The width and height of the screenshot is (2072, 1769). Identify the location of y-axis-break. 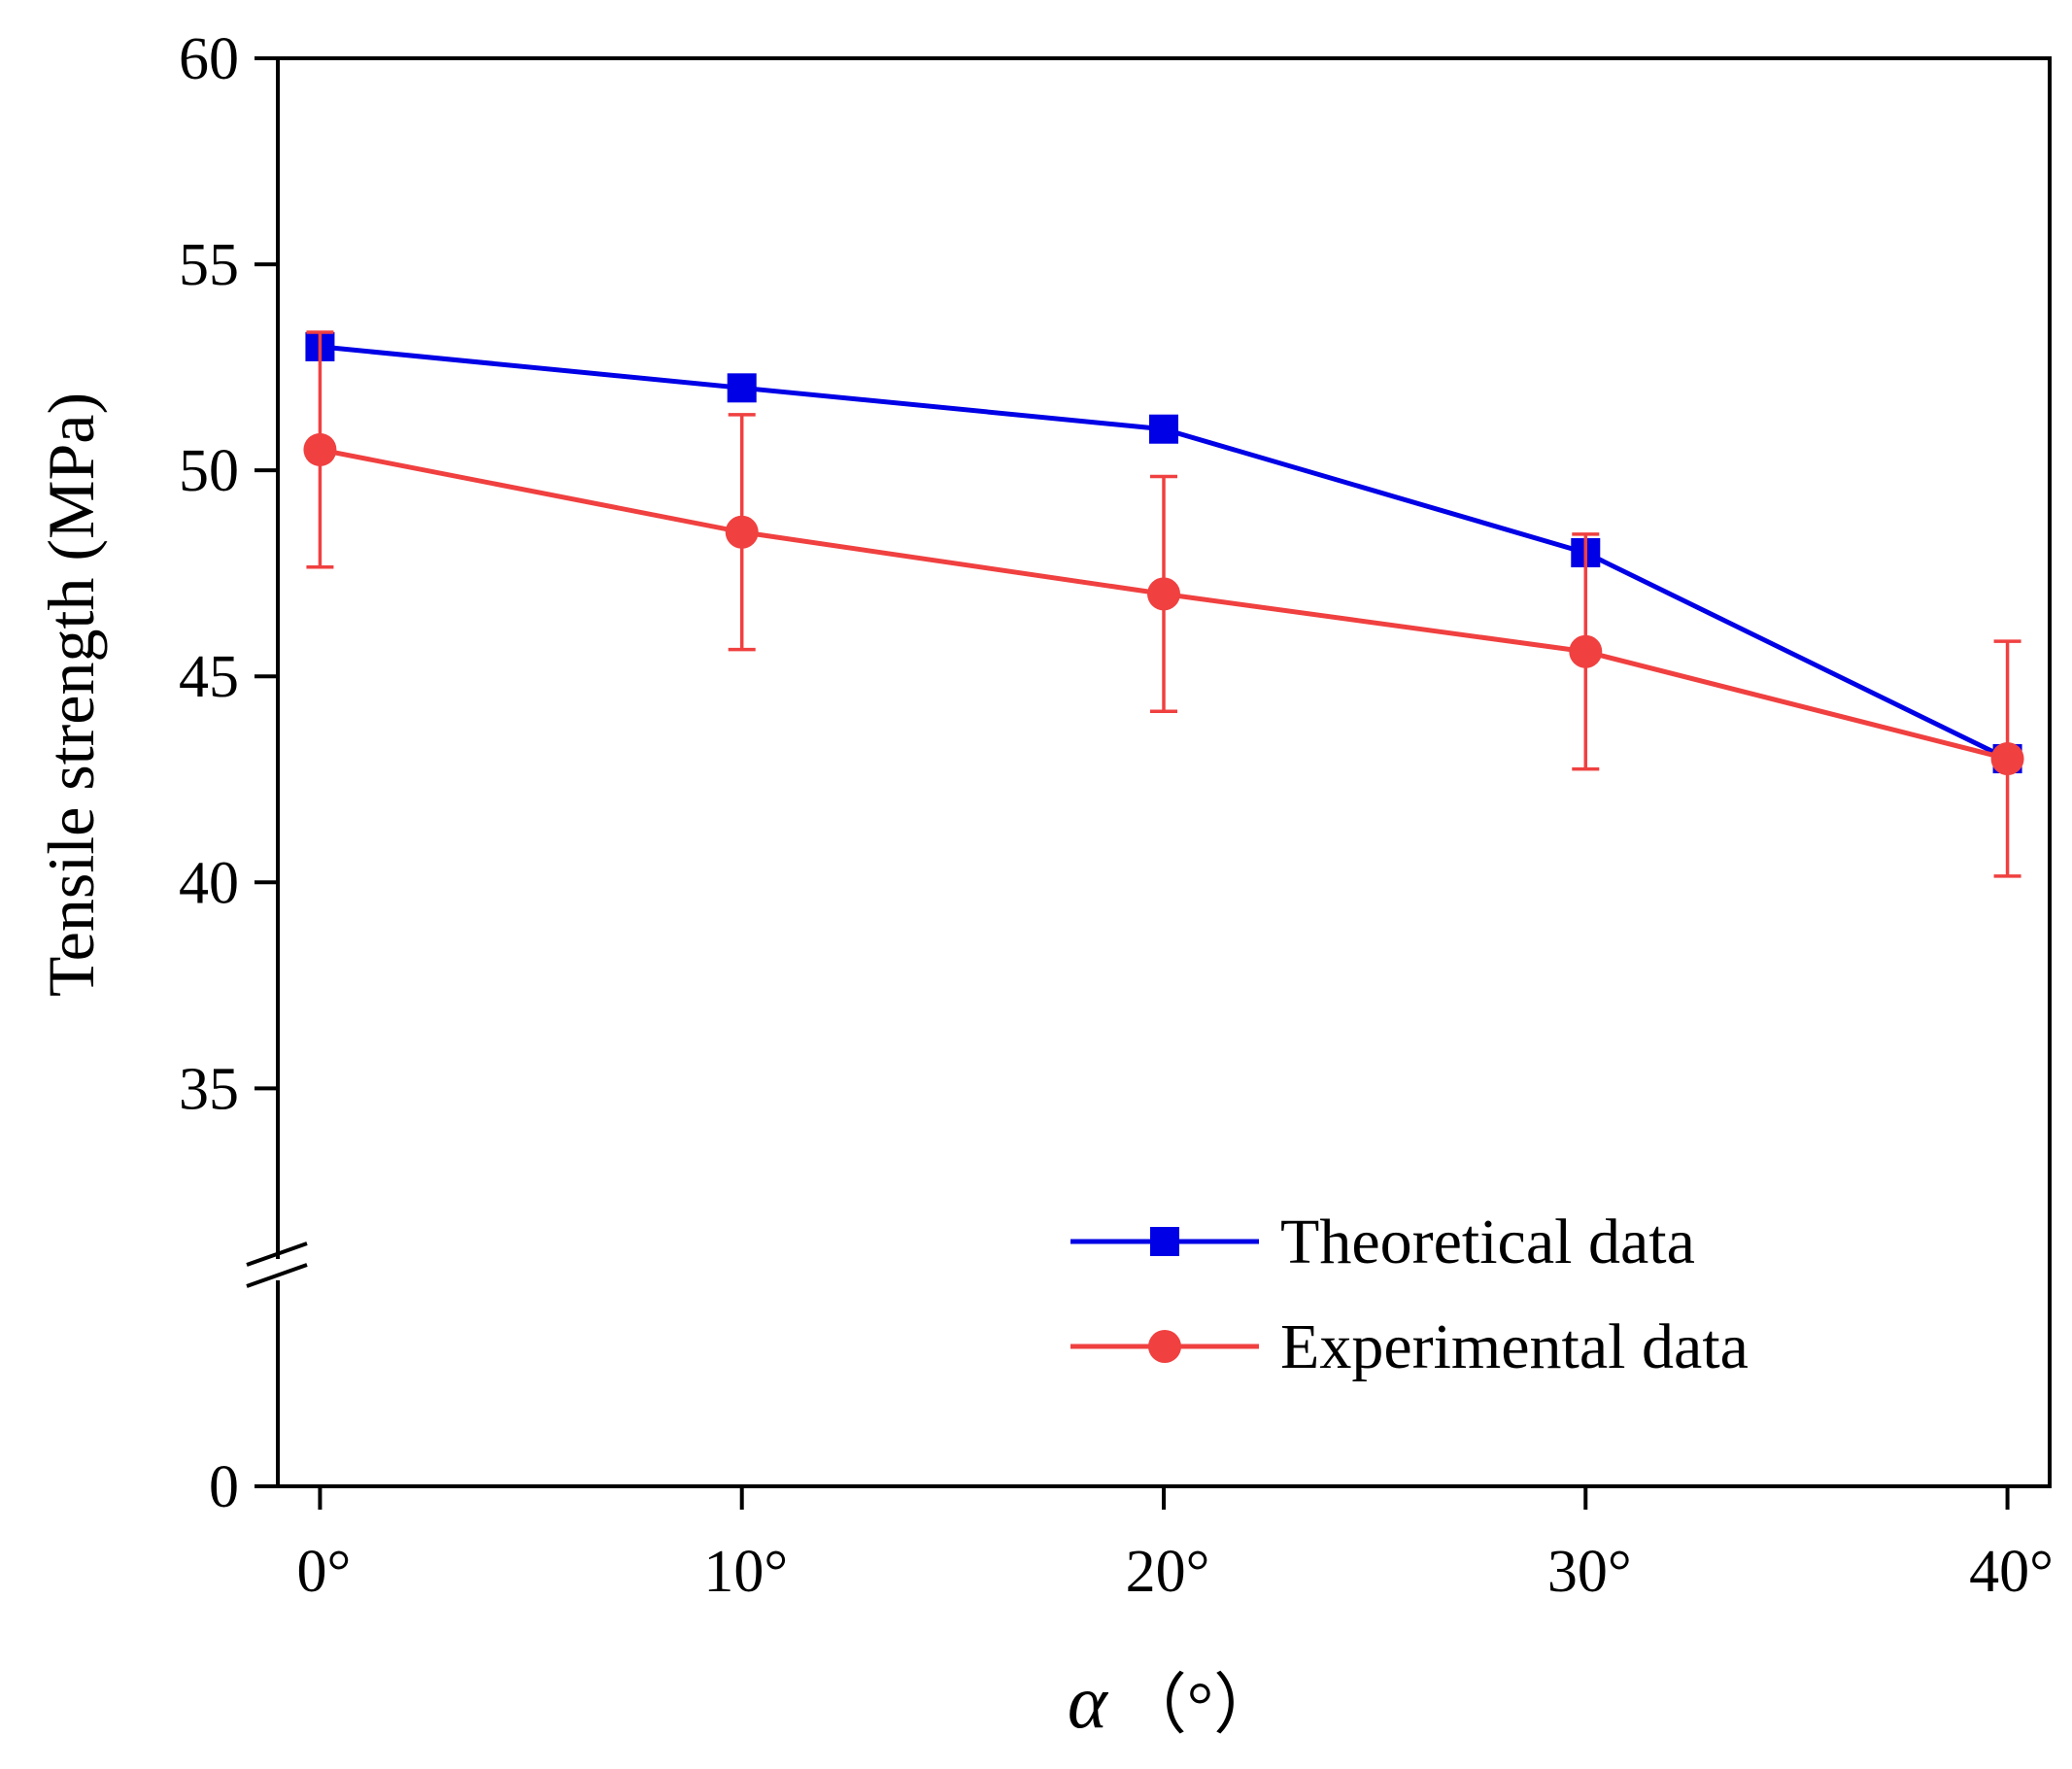
(277, 1265).